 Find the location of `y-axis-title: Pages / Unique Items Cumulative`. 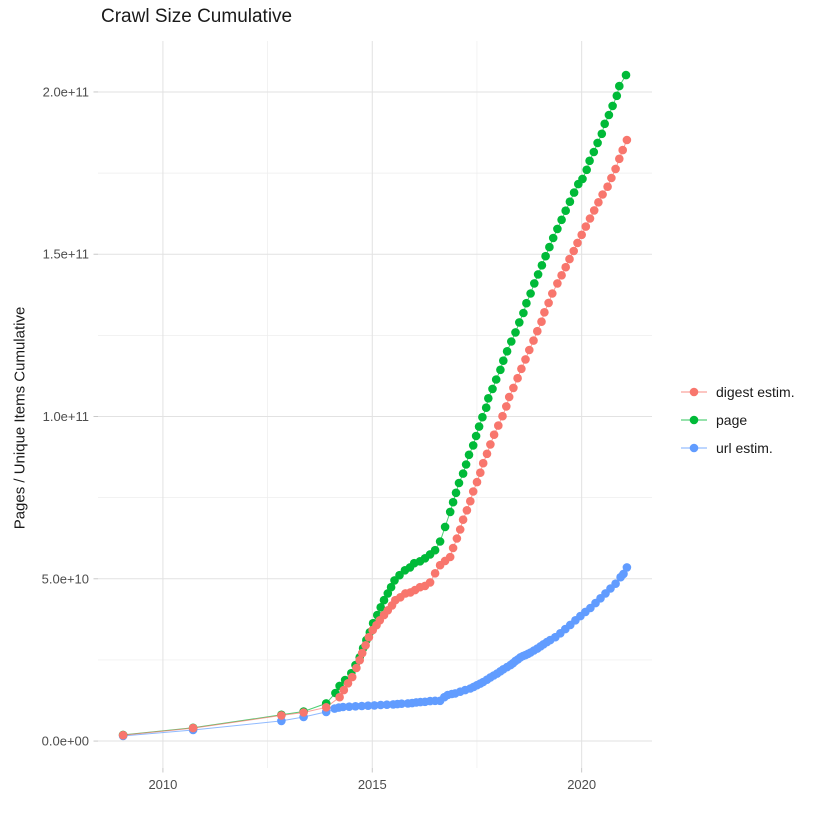

y-axis-title: Pages / Unique Items Cumulative is located at coordinates (20, 418).